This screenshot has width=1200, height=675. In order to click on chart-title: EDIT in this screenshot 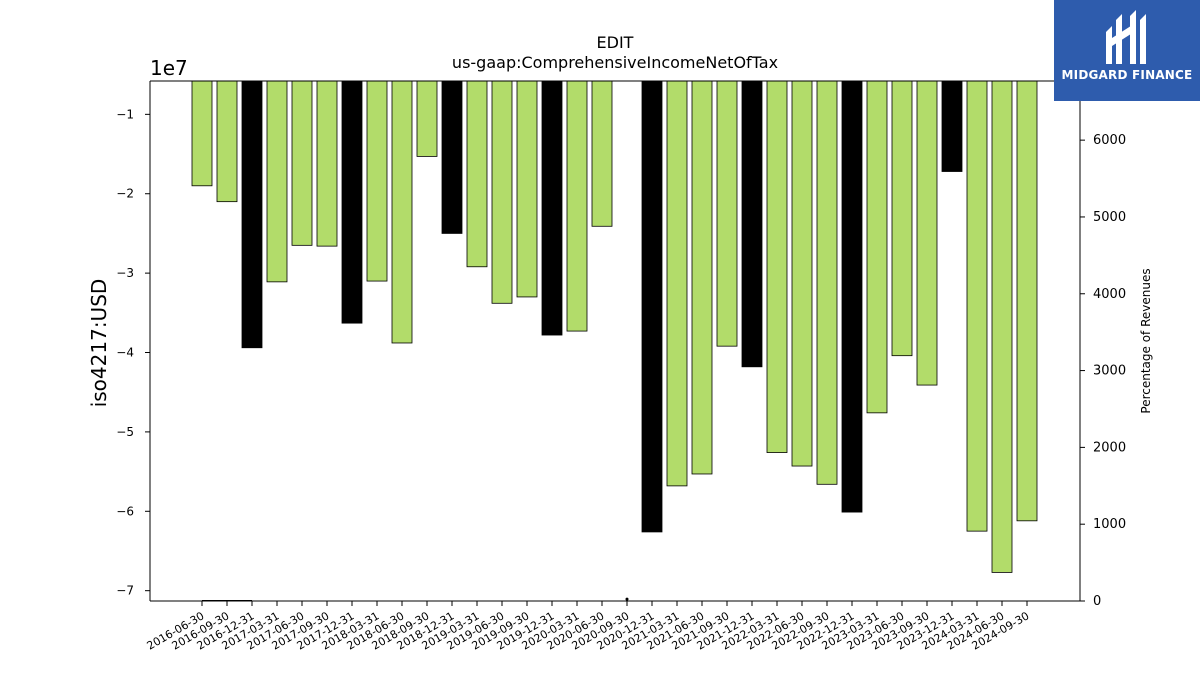, I will do `click(615, 42)`.